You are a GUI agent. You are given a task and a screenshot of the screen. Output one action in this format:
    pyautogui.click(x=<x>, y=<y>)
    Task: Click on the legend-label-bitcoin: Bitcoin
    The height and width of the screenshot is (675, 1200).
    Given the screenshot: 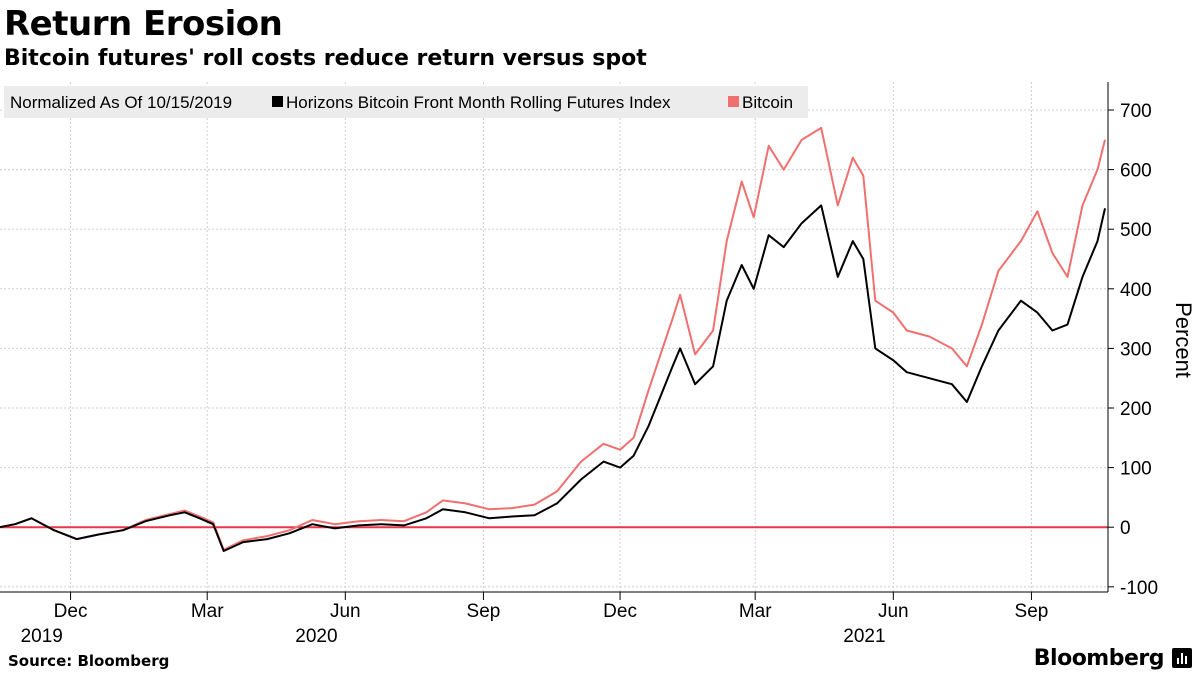 What is the action you would take?
    pyautogui.click(x=767, y=102)
    